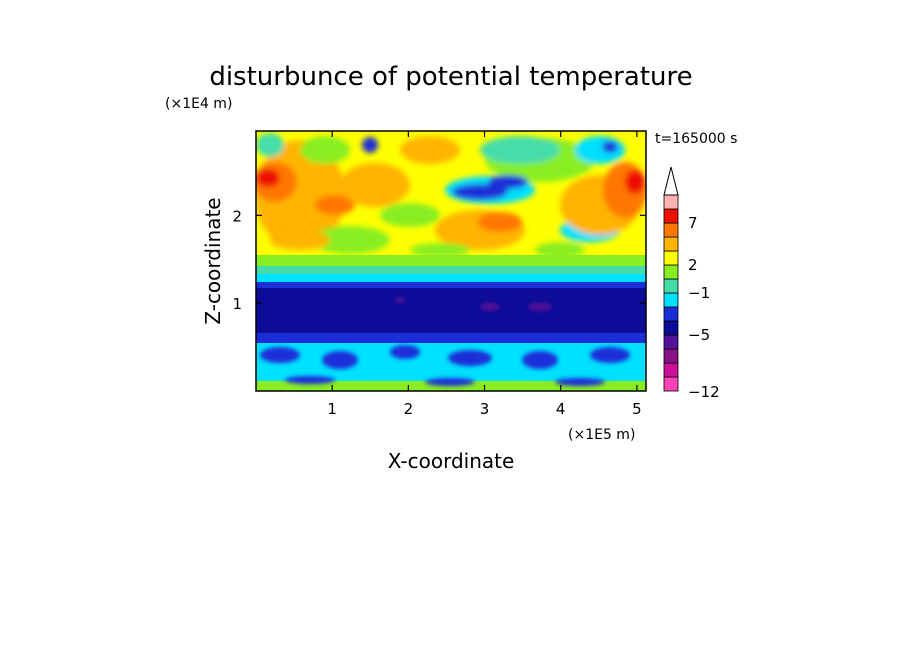  Describe the element at coordinates (198, 104) in the screenshot. I see `y-scale-label: (×1E4 m)` at that location.